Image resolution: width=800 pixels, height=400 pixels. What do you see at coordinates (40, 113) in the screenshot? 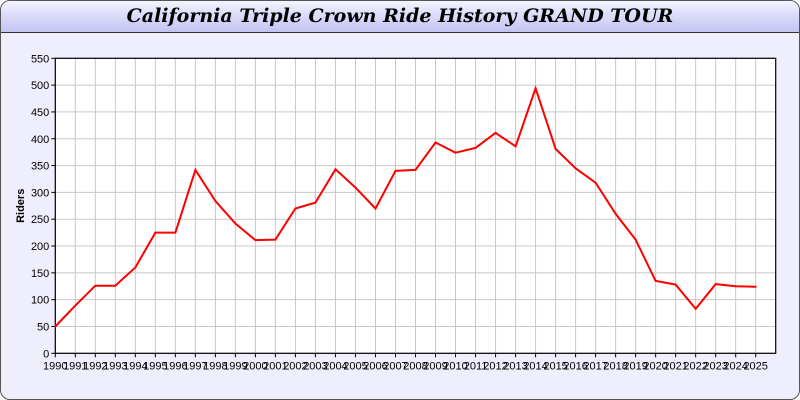
I see `y-tick-label: 450` at bounding box center [40, 113].